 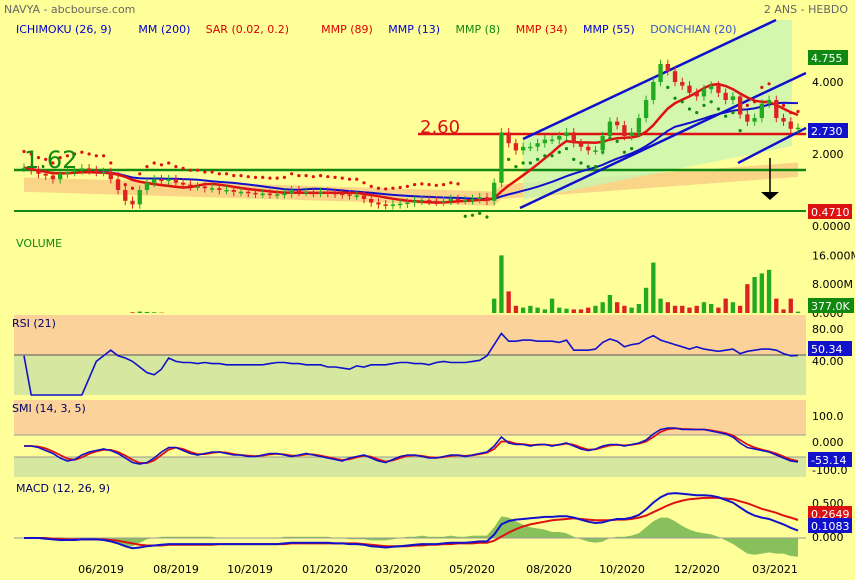 What do you see at coordinates (472, 569) in the screenshot?
I see `x-tick-label: 05/2020` at bounding box center [472, 569].